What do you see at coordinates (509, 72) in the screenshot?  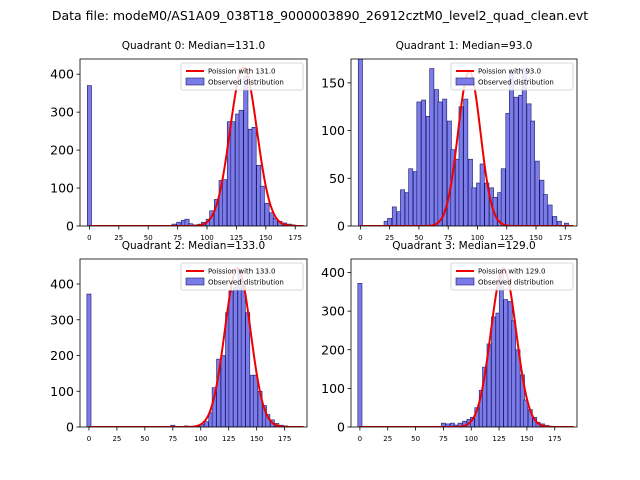 I see `legend-line-label: Poission with 93.0` at bounding box center [509, 72].